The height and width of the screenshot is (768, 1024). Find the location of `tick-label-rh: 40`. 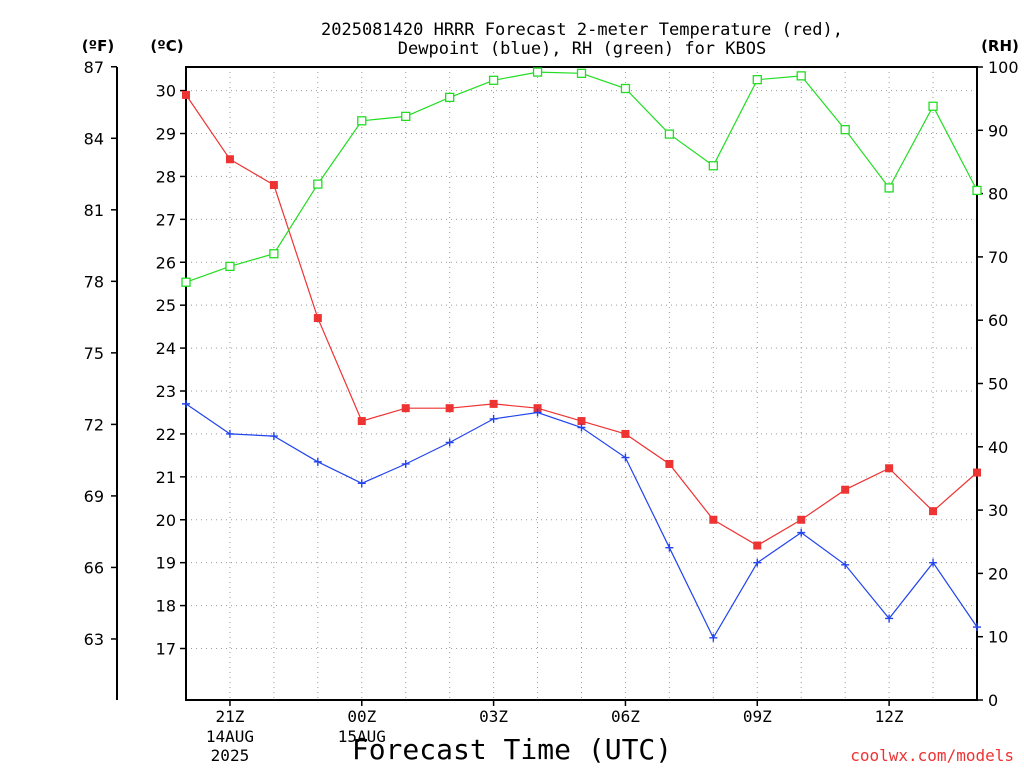

tick-label-rh: 40 is located at coordinates (998, 447).